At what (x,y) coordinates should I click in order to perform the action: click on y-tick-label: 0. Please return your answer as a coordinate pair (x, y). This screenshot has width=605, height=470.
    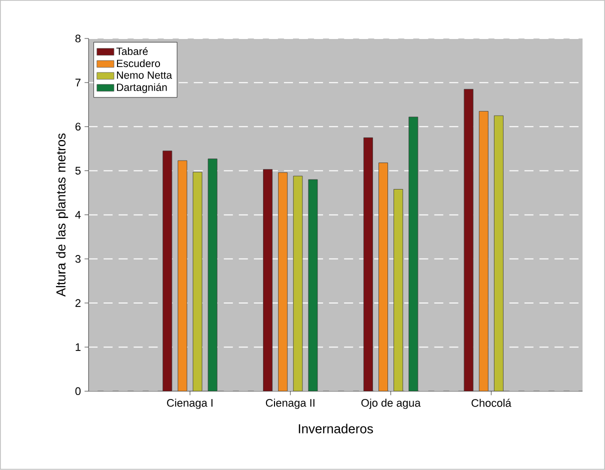
    Looking at the image, I should click on (78, 391).